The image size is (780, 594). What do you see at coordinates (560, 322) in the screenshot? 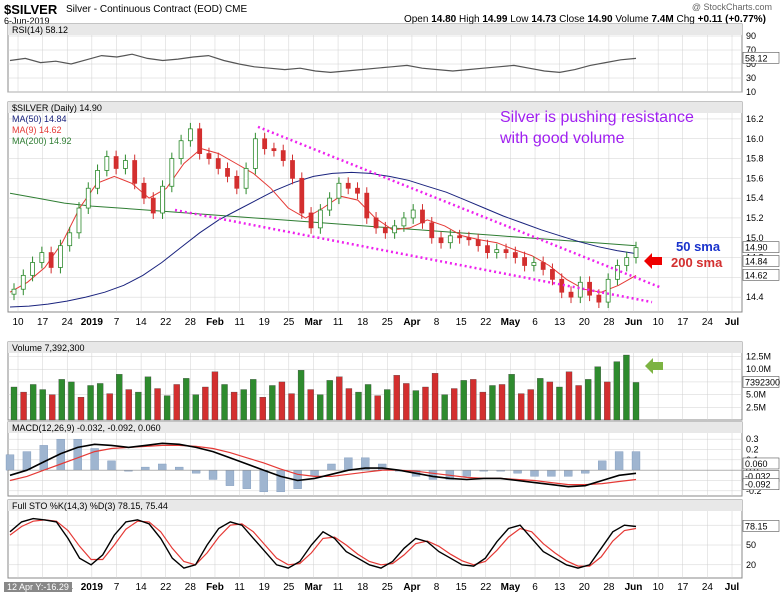
I see `x-tick-label: 13` at bounding box center [560, 322].